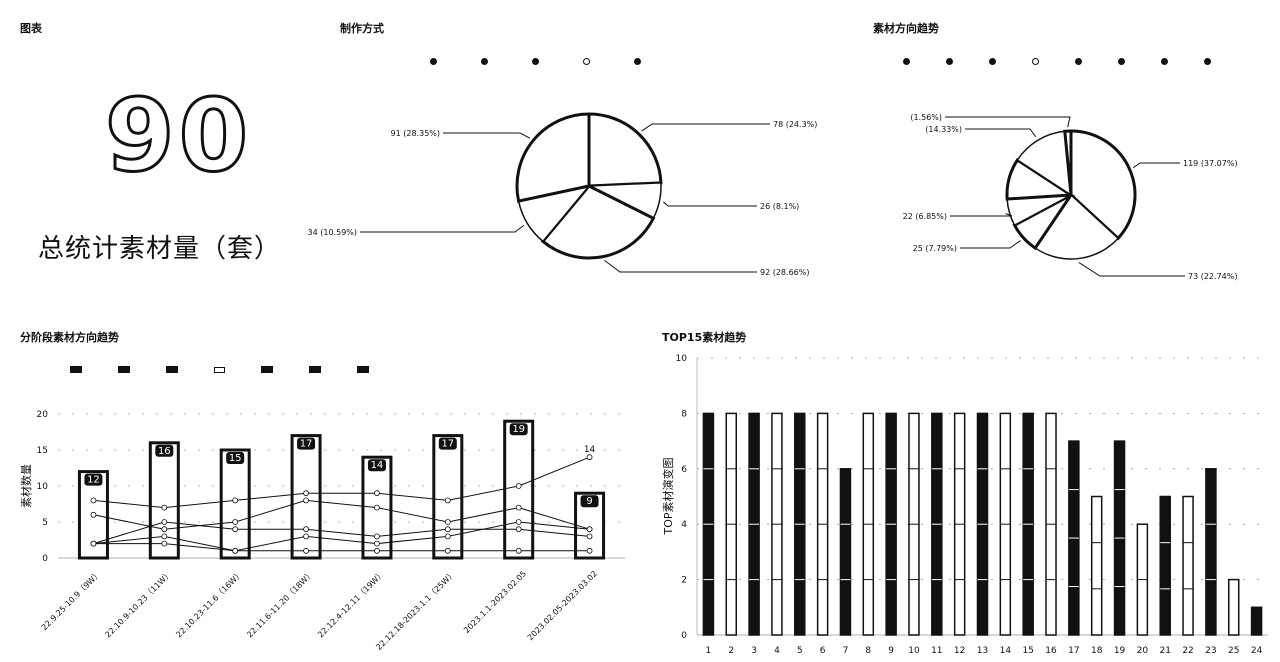 Image resolution: width=1280 pixels, height=662 pixels. I want to click on bar-value-label: 12, so click(93, 480).